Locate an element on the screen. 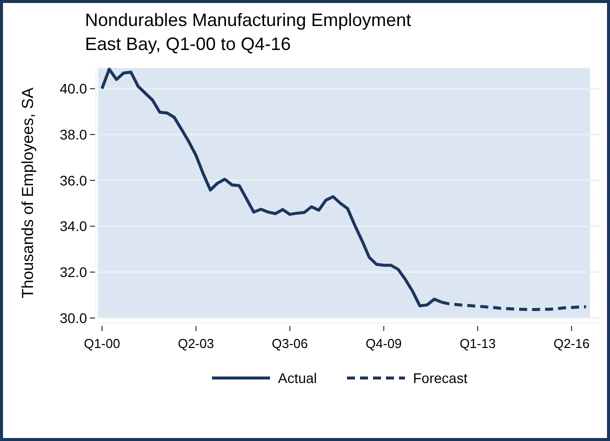  y-tick-label: 30.0 is located at coordinates (74, 318).